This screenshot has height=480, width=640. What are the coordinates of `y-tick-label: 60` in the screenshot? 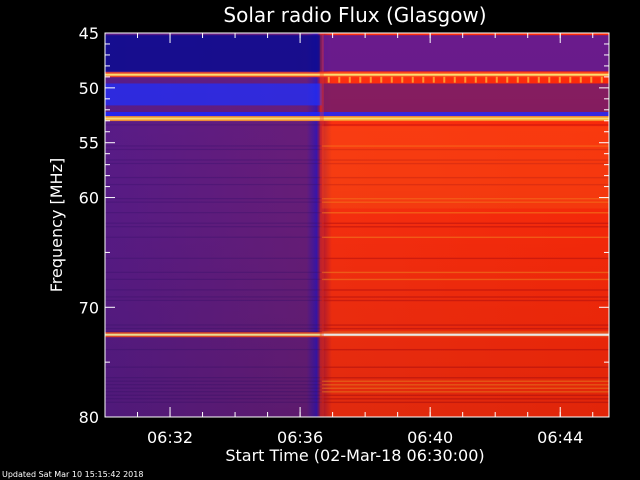 It's located at (89, 198).